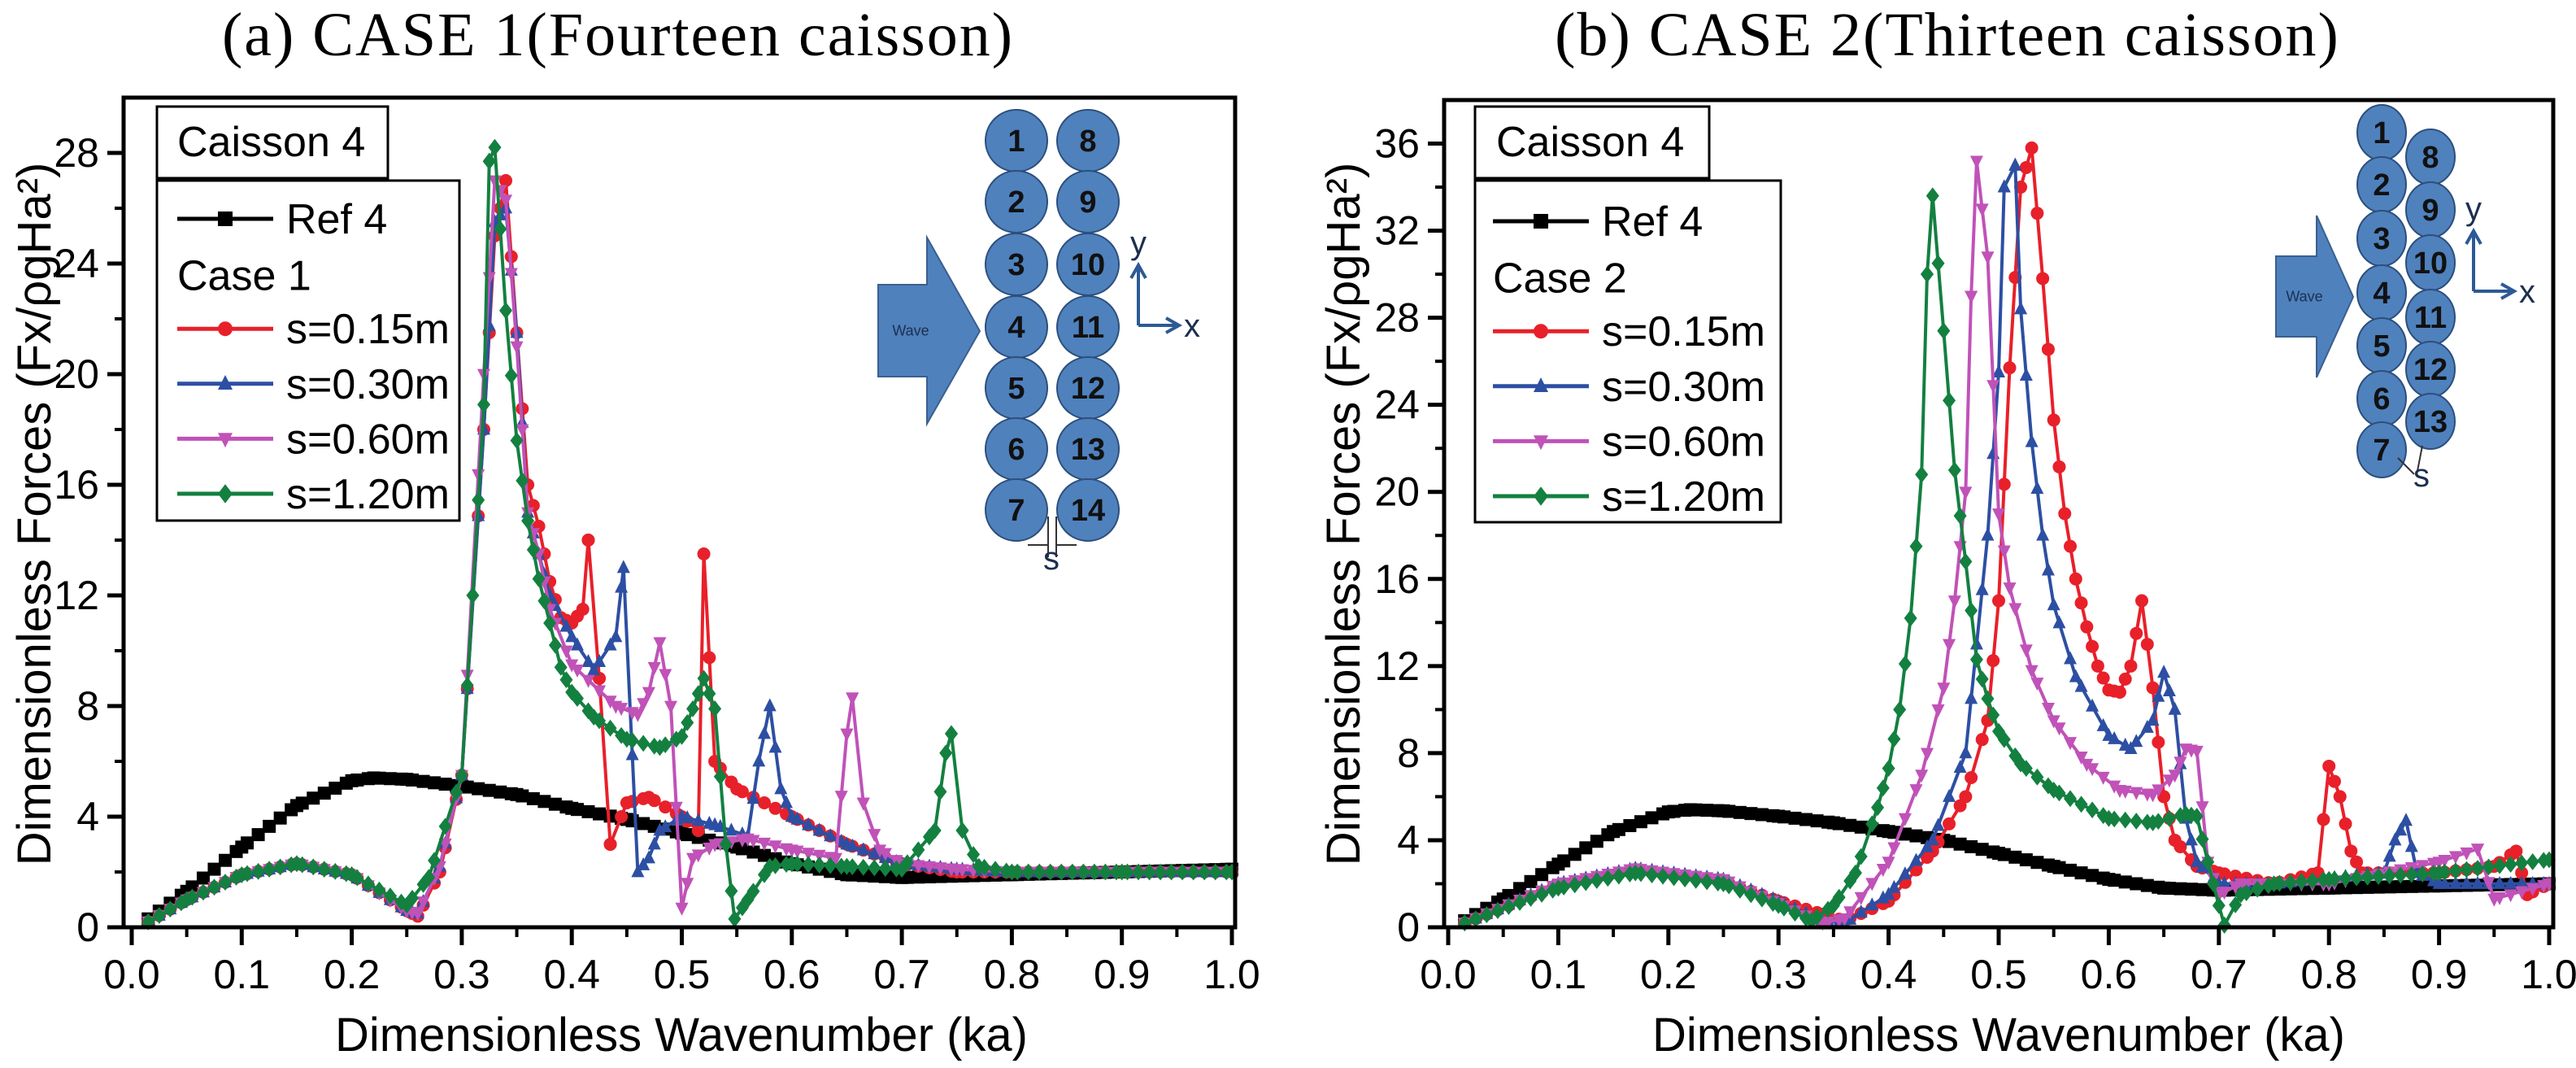 The image size is (2576, 1068). What do you see at coordinates (1088, 510) in the screenshot?
I see `caisson: 14` at bounding box center [1088, 510].